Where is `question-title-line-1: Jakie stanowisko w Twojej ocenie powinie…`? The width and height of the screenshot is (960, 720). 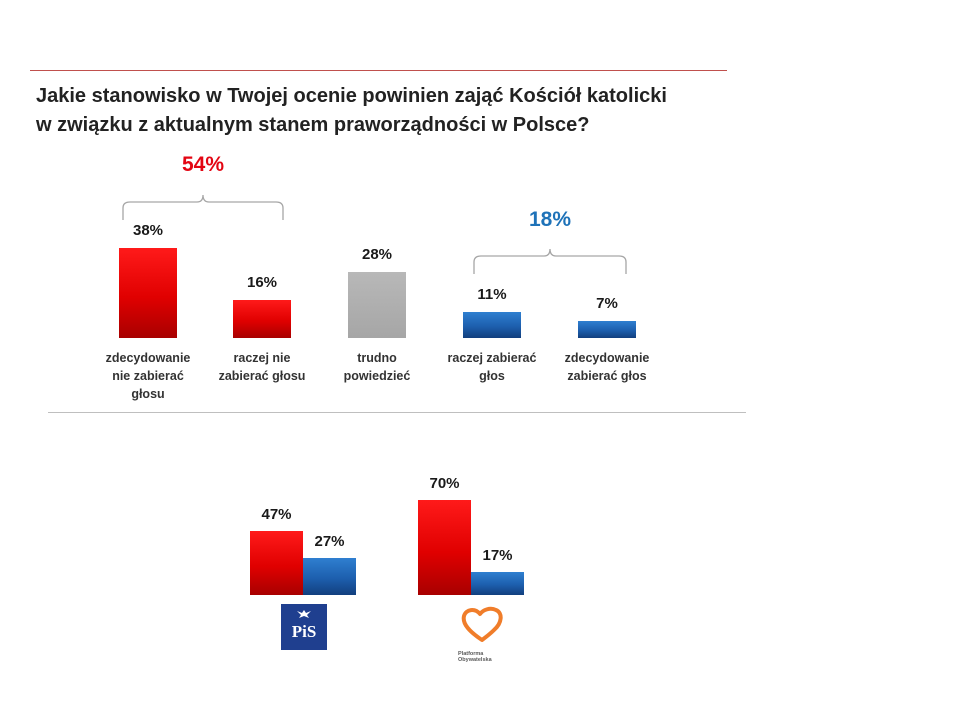
question-title-line-1: Jakie stanowisko w Twojej ocenie powinie… is located at coordinates (351, 96).